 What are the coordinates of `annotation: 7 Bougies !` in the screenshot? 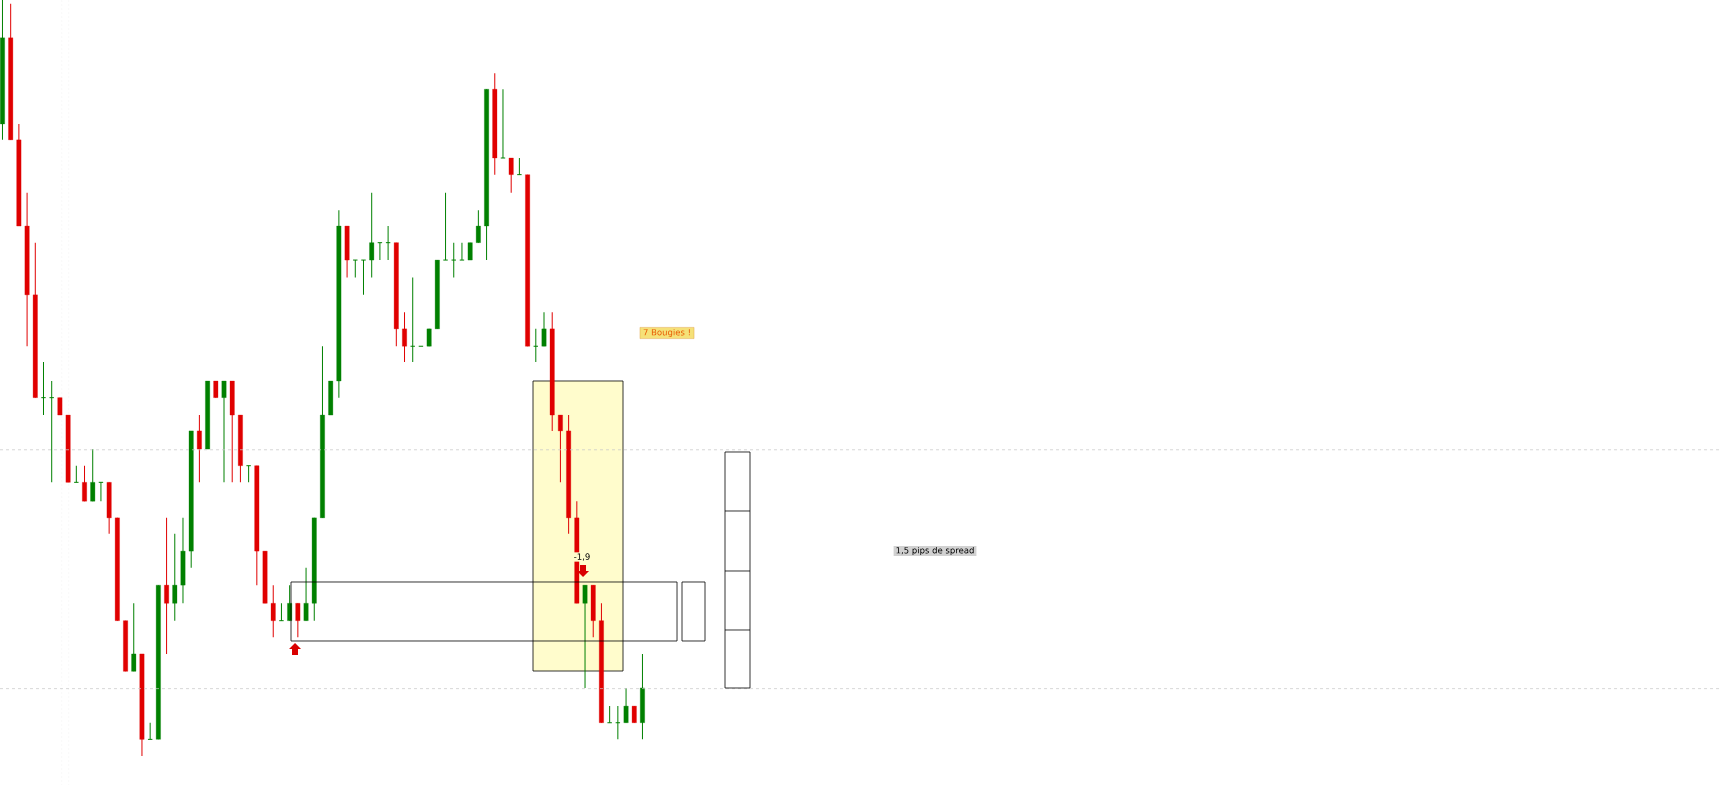 It's located at (666, 333).